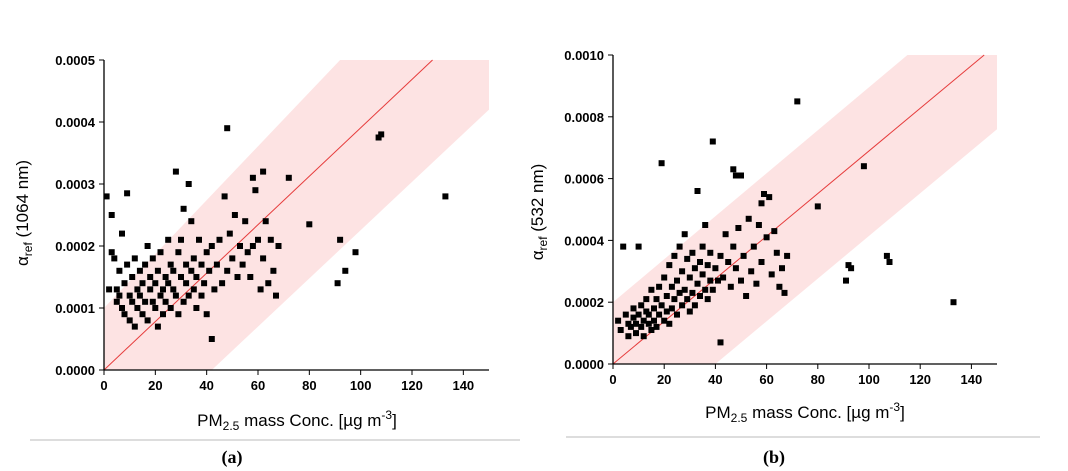 This screenshot has width=1068, height=471. I want to click on y-axis-label: αref (532 nm), so click(539, 212).